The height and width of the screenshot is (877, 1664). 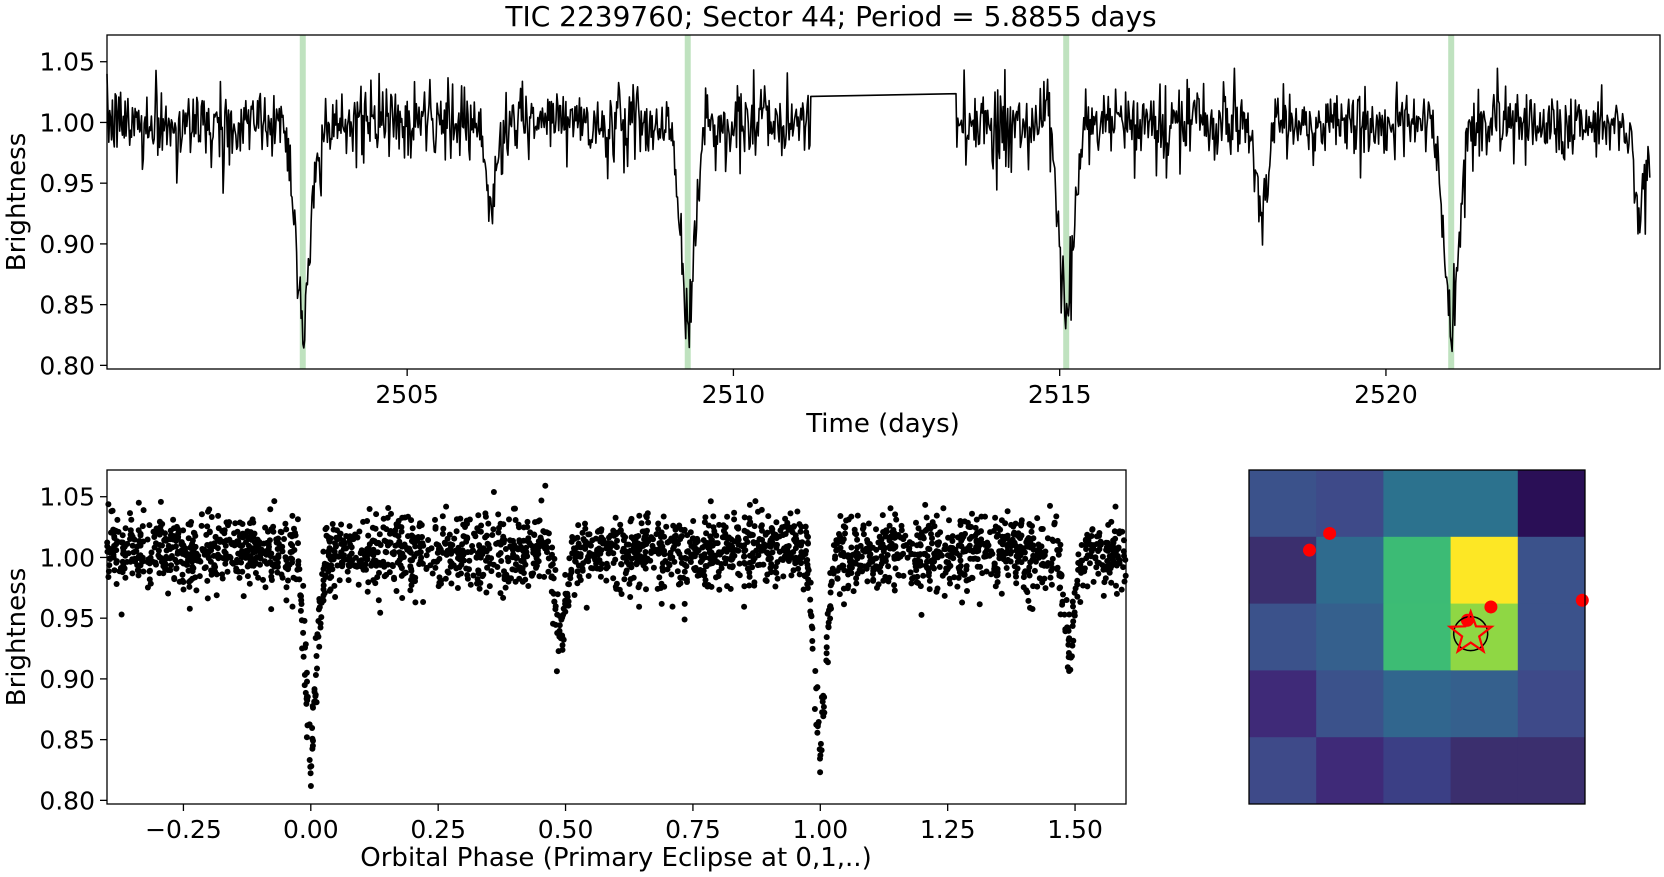 What do you see at coordinates (687, 202) in the screenshot?
I see `primary-eclipse-band` at bounding box center [687, 202].